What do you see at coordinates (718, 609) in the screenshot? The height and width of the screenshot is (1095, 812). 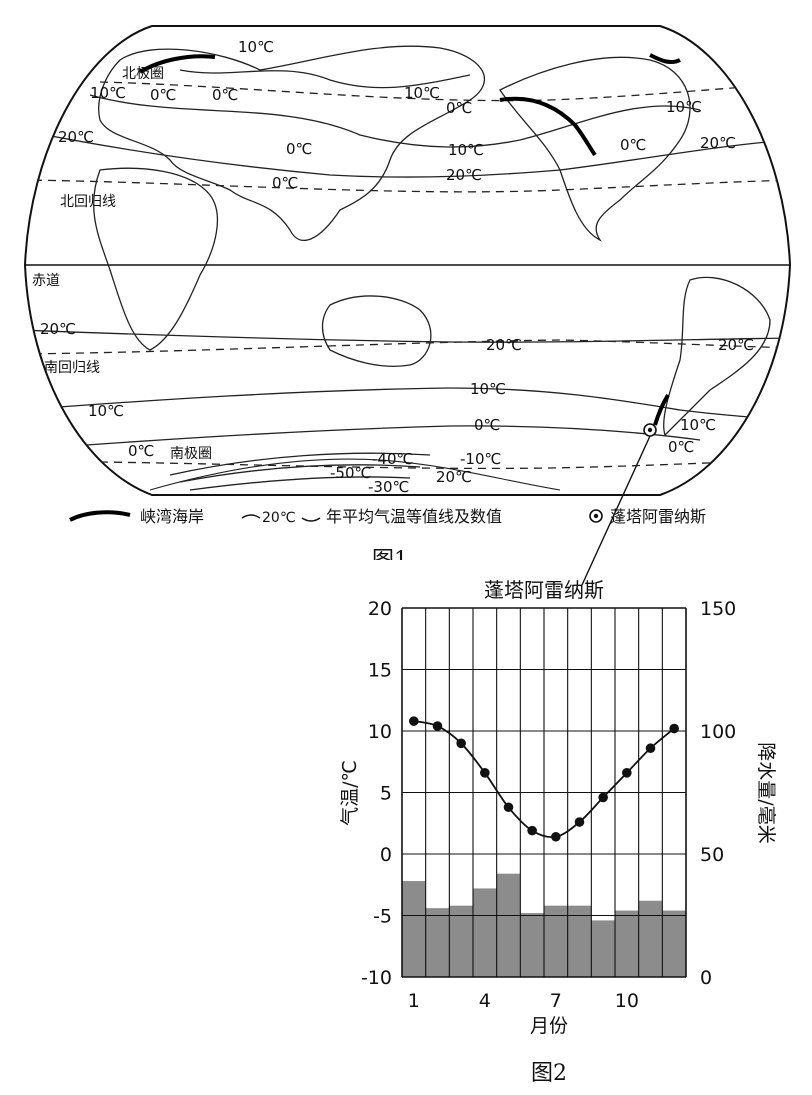 I see `y-right-tick-label: 150` at bounding box center [718, 609].